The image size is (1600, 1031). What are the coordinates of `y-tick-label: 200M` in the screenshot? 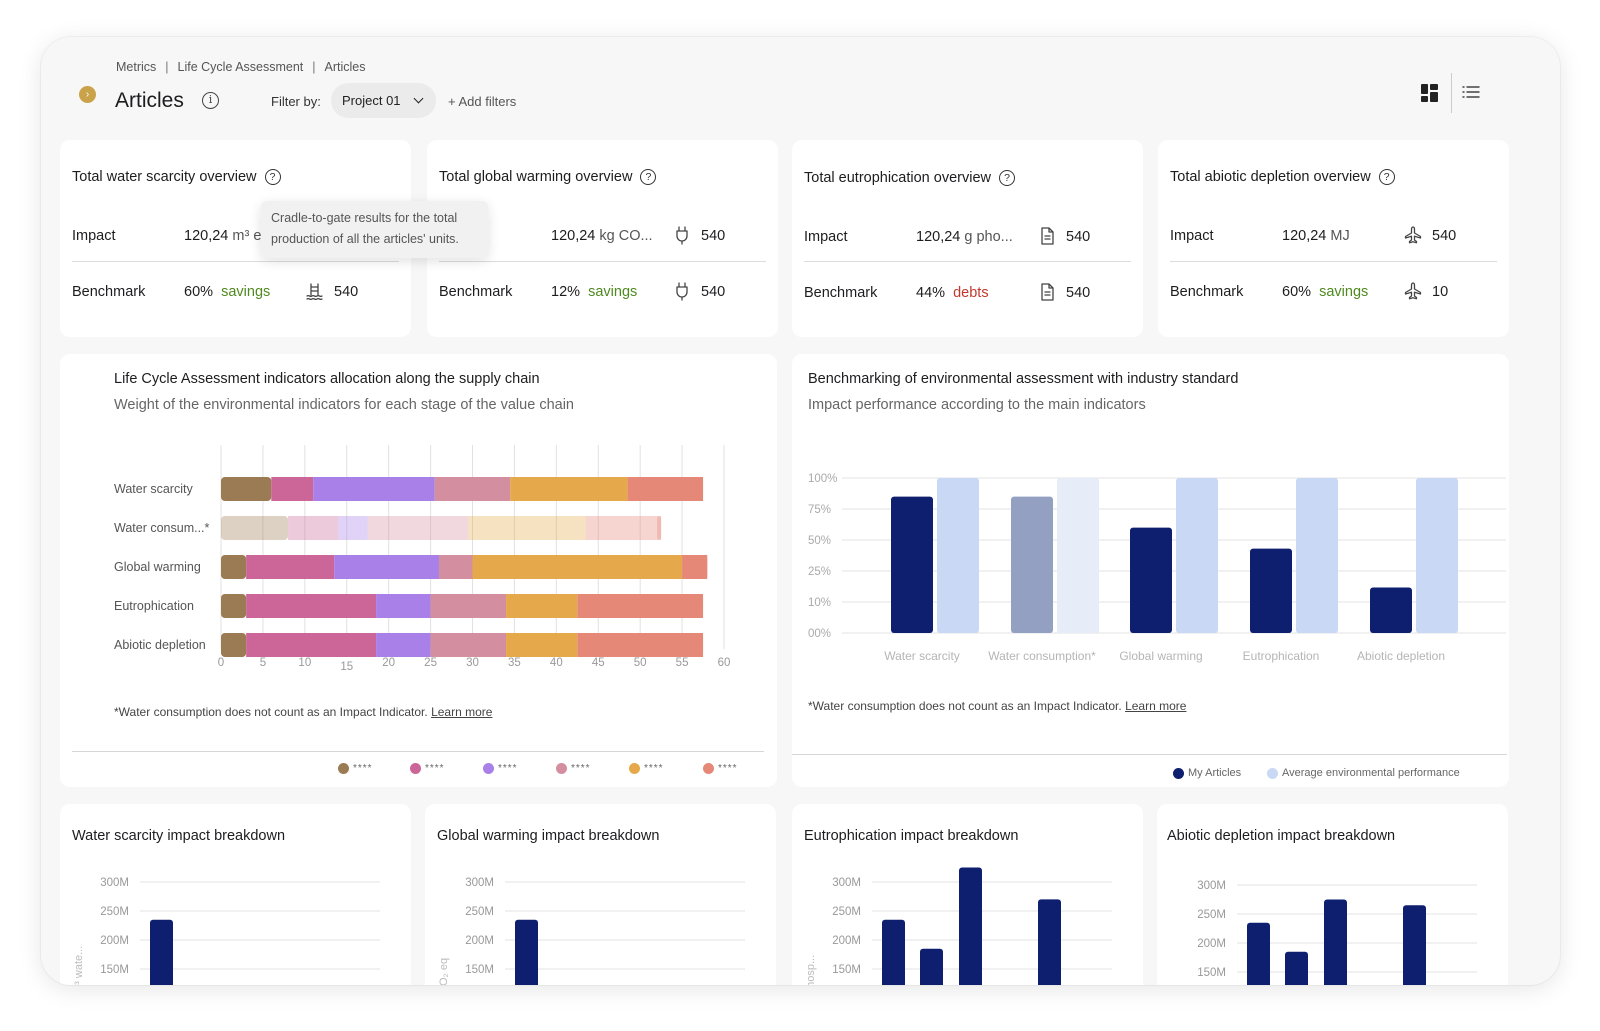 It's located at (1211, 944).